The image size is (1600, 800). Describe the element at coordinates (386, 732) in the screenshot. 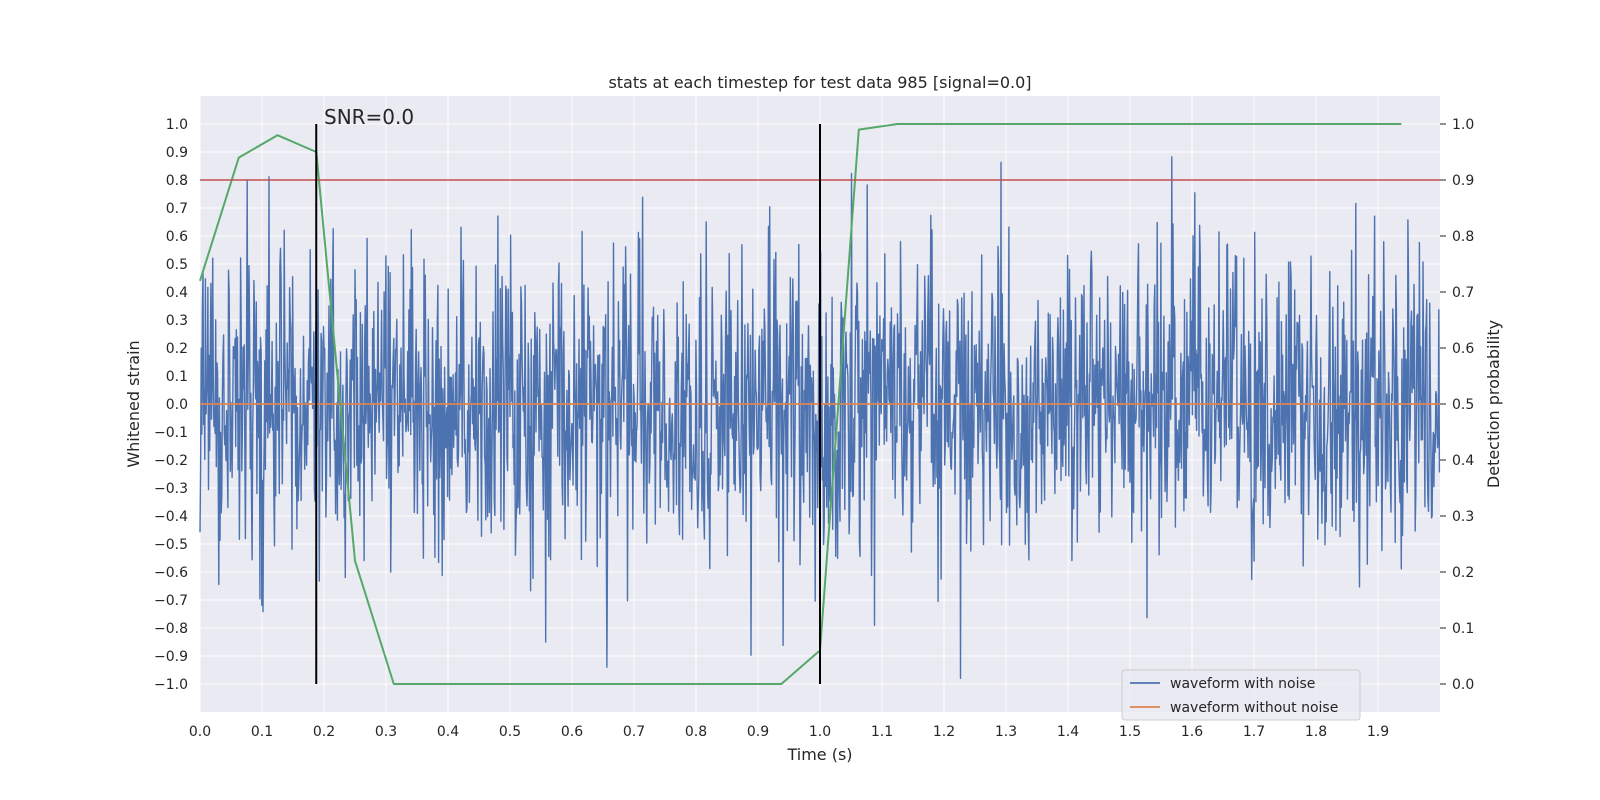

I see `x-tick-label: 0.3` at that location.